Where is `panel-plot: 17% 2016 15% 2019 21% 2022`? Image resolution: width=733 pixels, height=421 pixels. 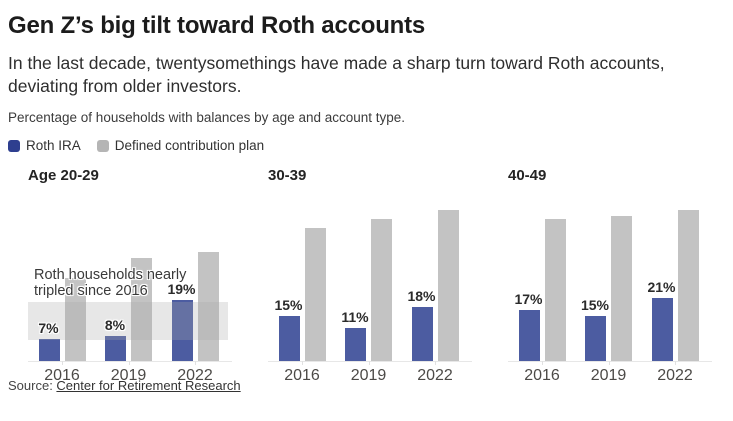
panel-plot: 17% 2016 15% 2019 21% 2022 is located at coordinates (610, 297).